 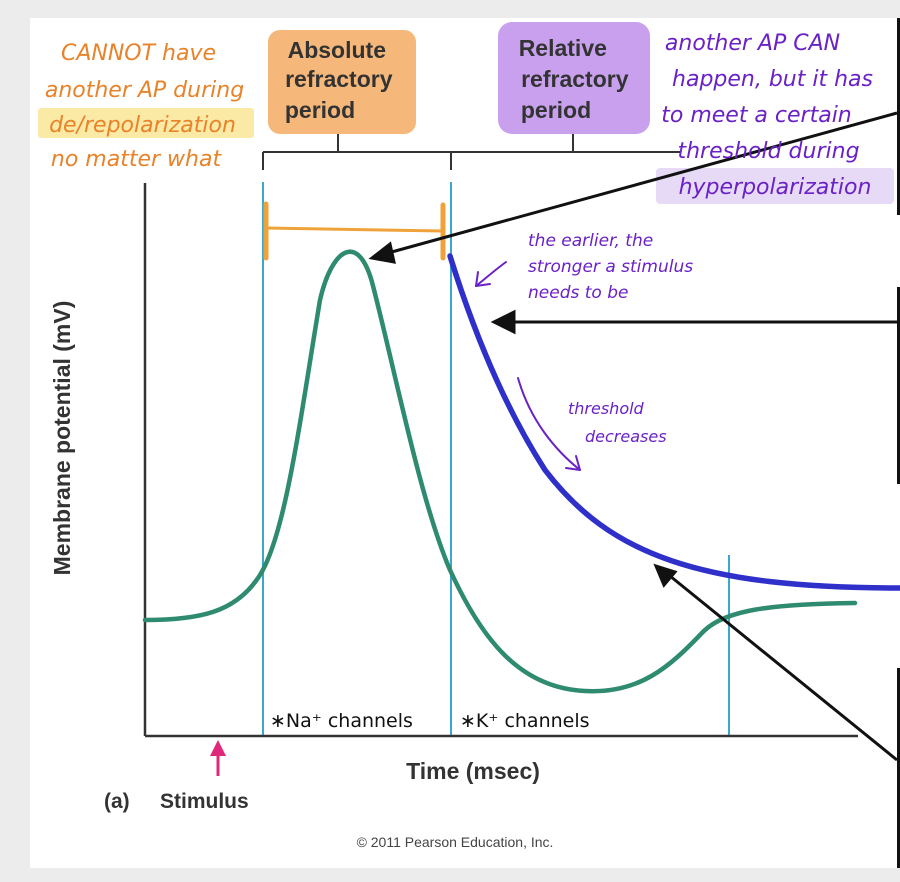 What do you see at coordinates (473, 771) in the screenshot?
I see `x-axis-label: Time (msec)` at bounding box center [473, 771].